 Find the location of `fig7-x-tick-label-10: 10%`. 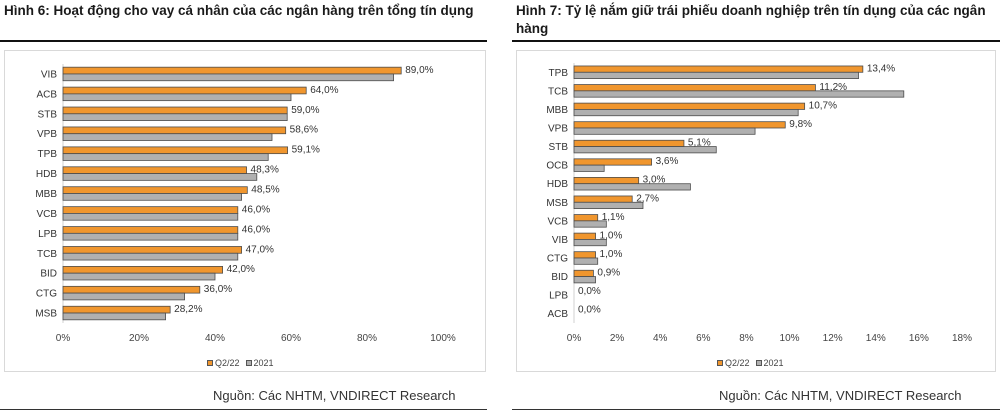

fig7-x-tick-label-10: 10% is located at coordinates (790, 338).